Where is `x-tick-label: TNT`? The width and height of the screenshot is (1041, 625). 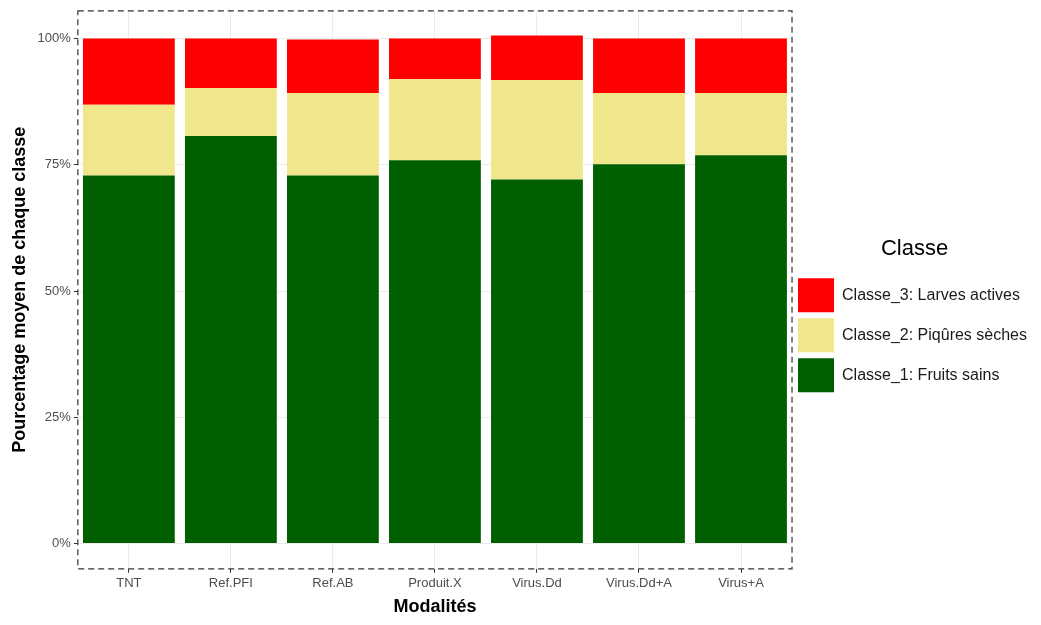
x-tick-label: TNT is located at coordinates (129, 583).